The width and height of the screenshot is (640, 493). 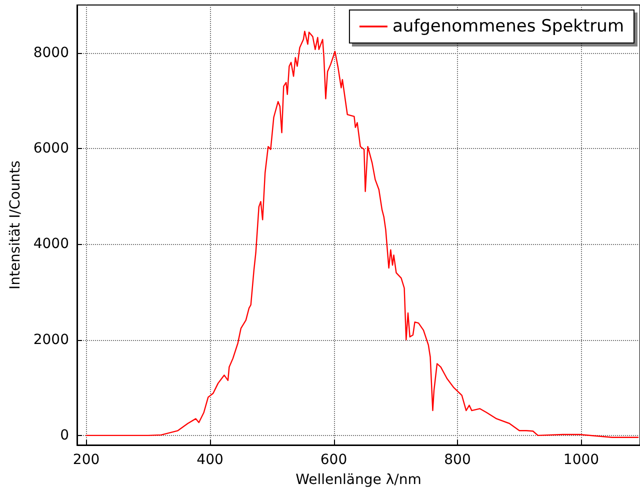 What do you see at coordinates (51, 244) in the screenshot?
I see `y-tick-label: 4000` at bounding box center [51, 244].